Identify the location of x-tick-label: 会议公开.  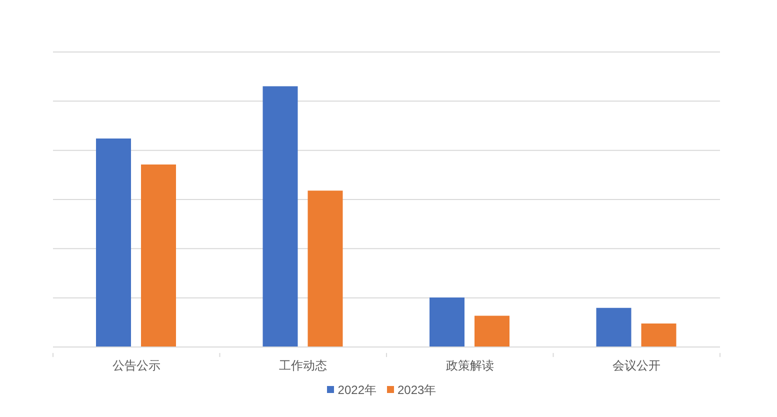
(636, 365).